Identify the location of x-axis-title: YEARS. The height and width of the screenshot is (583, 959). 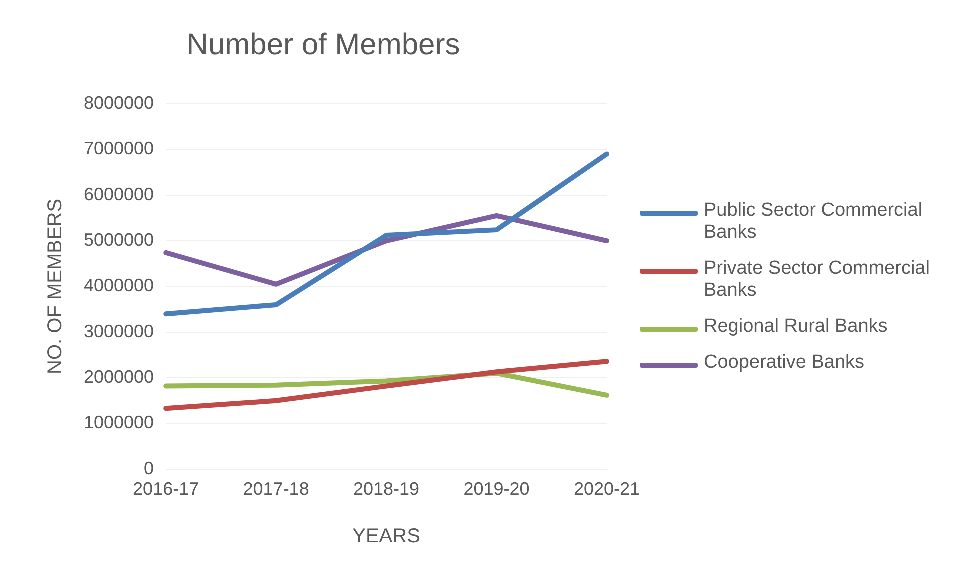
(386, 537).